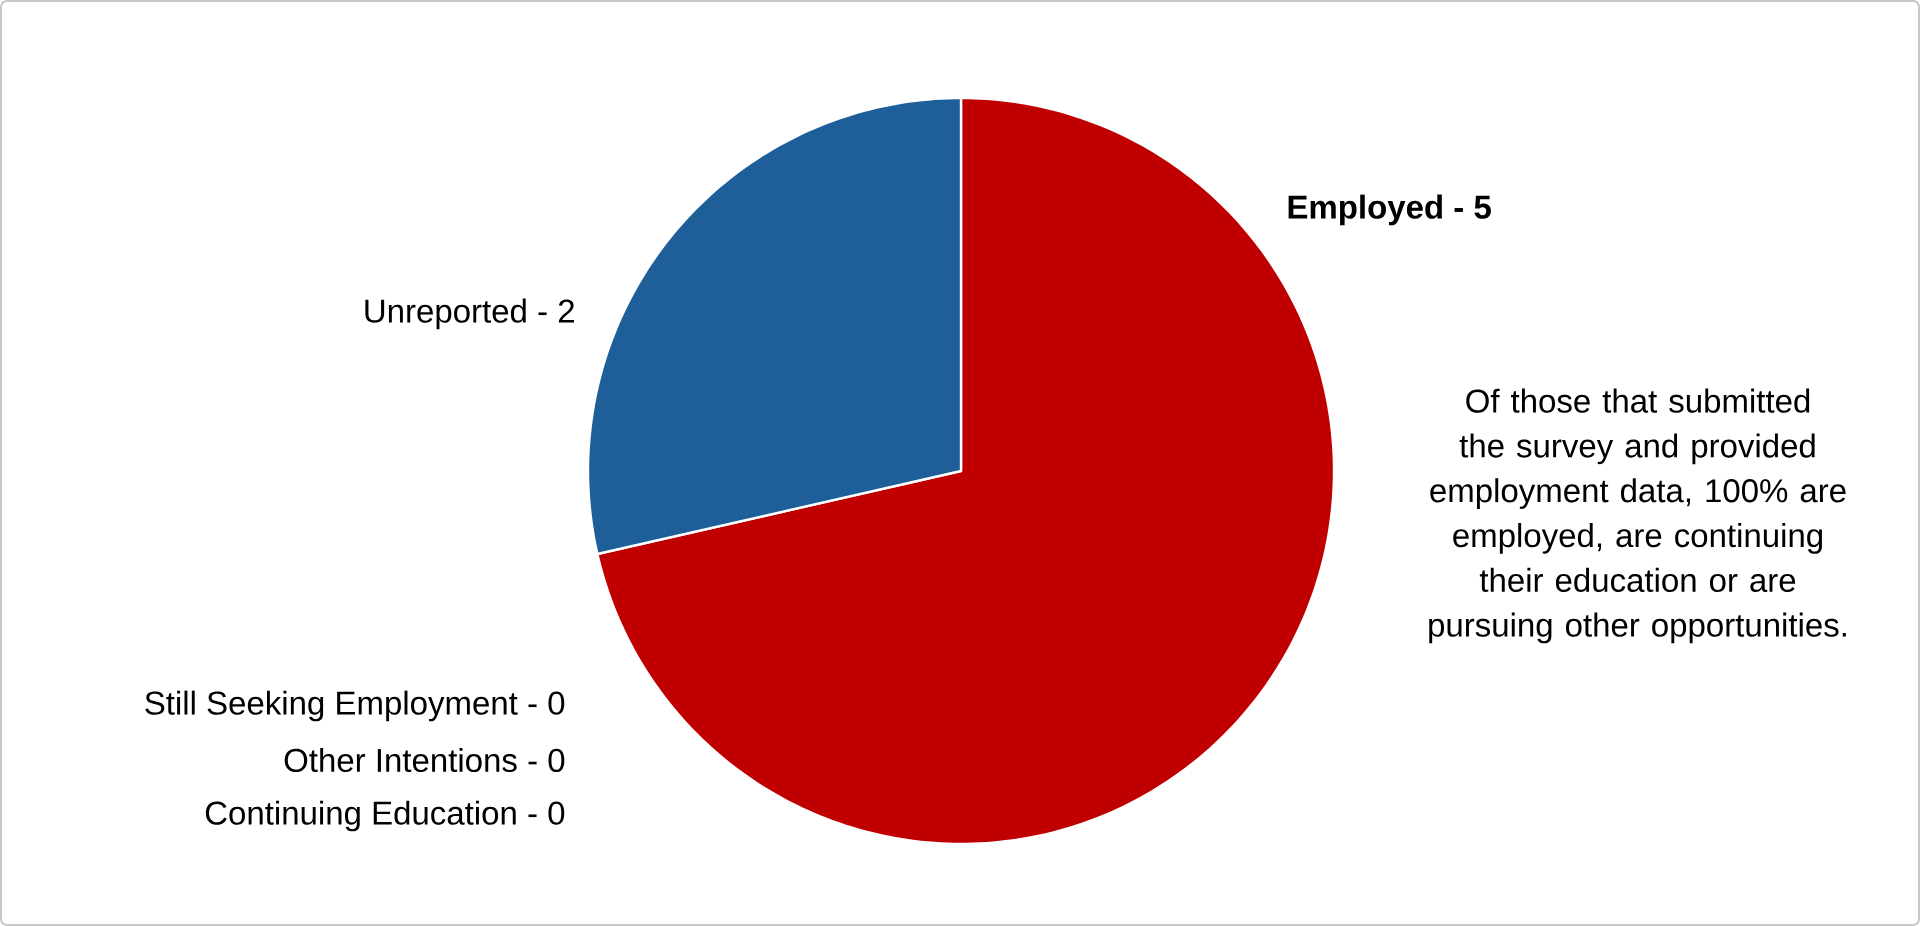 This screenshot has width=1920, height=926. I want to click on data-label: 5, so click(1482, 207).